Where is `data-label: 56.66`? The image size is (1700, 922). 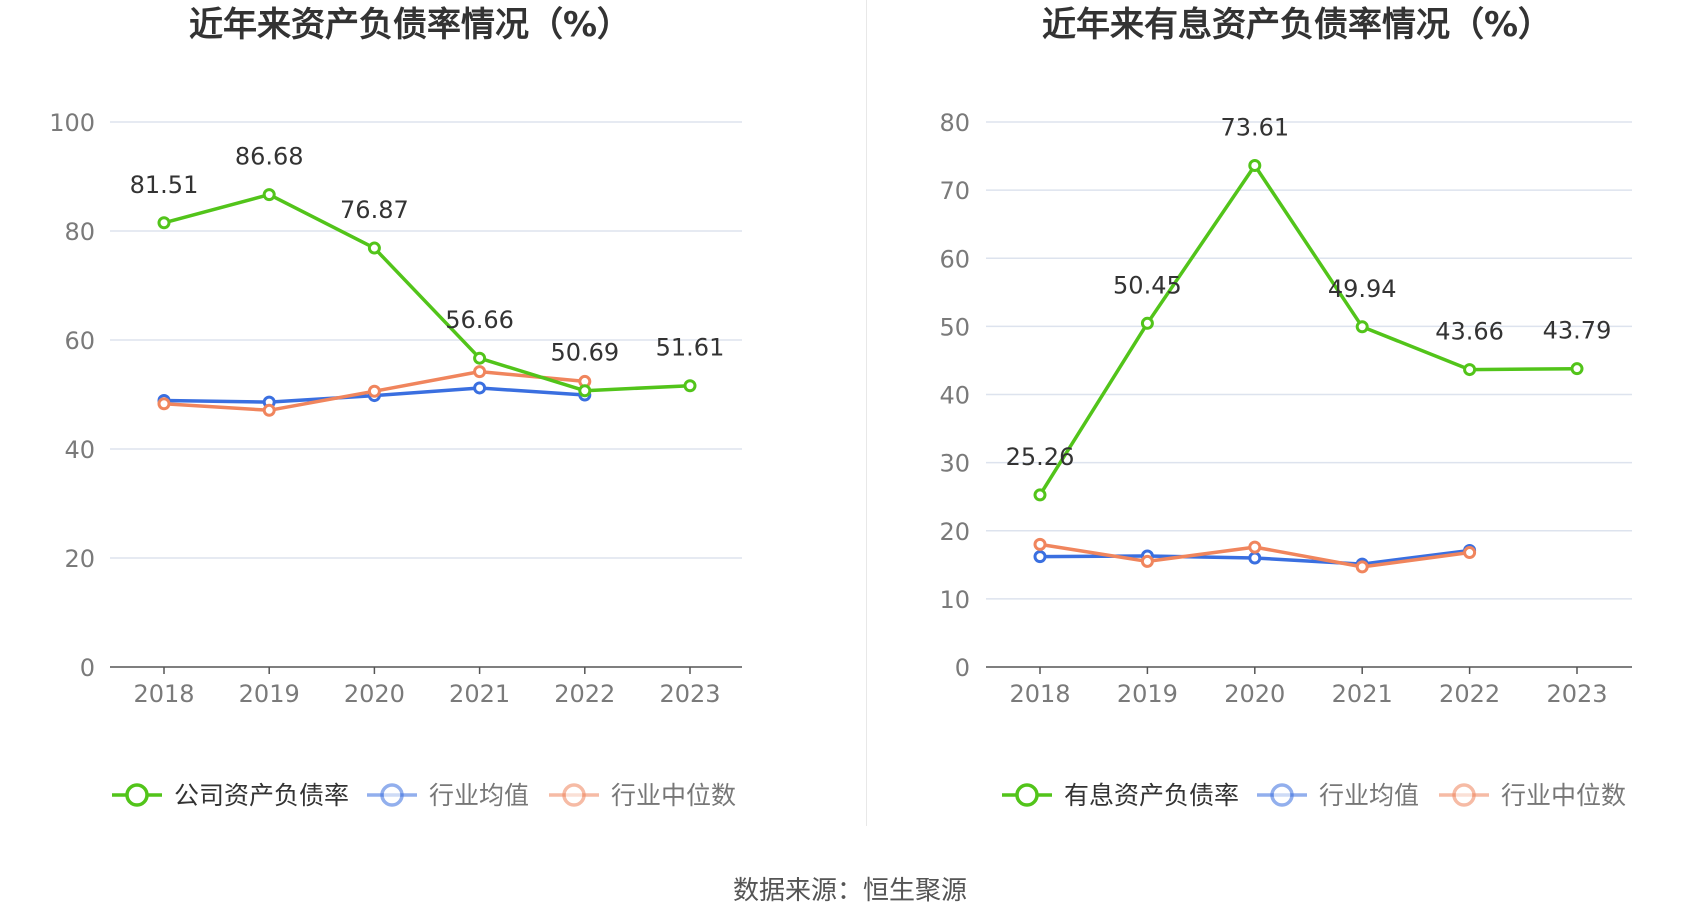 data-label: 56.66 is located at coordinates (479, 320).